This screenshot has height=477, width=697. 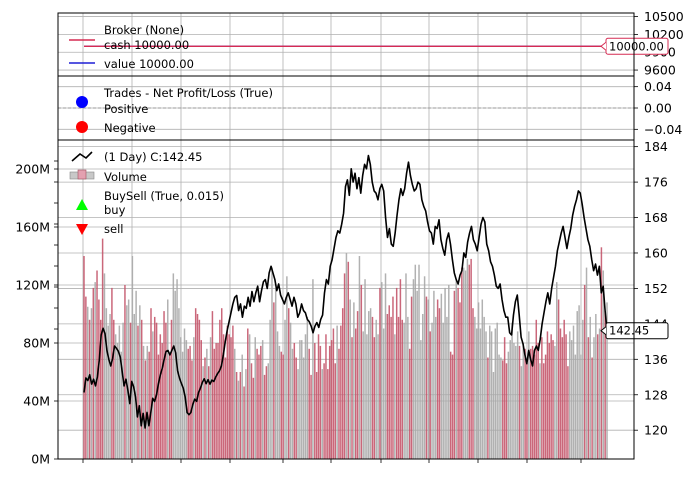 What do you see at coordinates (115, 210) in the screenshot?
I see `legend-label-buy: buy` at bounding box center [115, 210].